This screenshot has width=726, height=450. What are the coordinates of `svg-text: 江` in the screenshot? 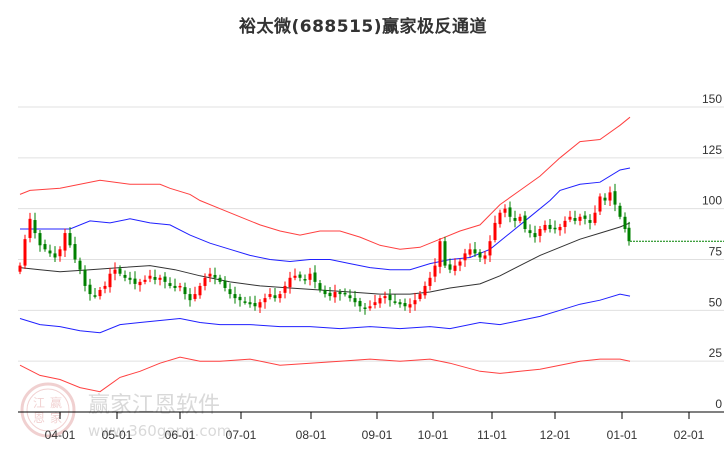 It's located at (39, 403).